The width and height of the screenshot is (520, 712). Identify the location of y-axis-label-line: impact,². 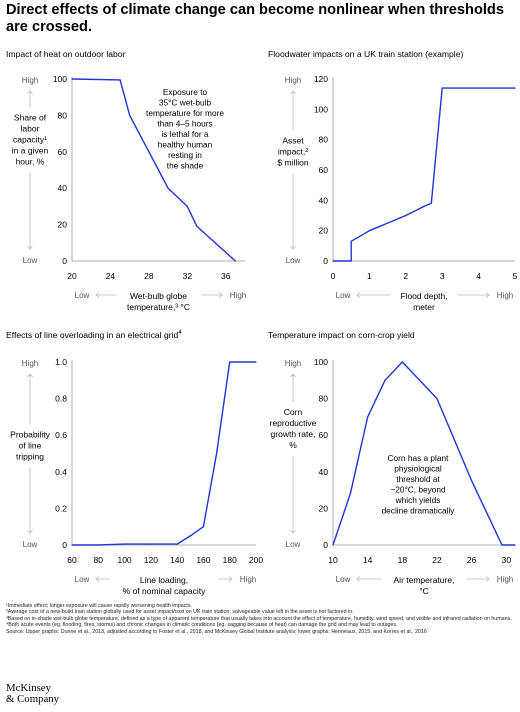
(293, 152).